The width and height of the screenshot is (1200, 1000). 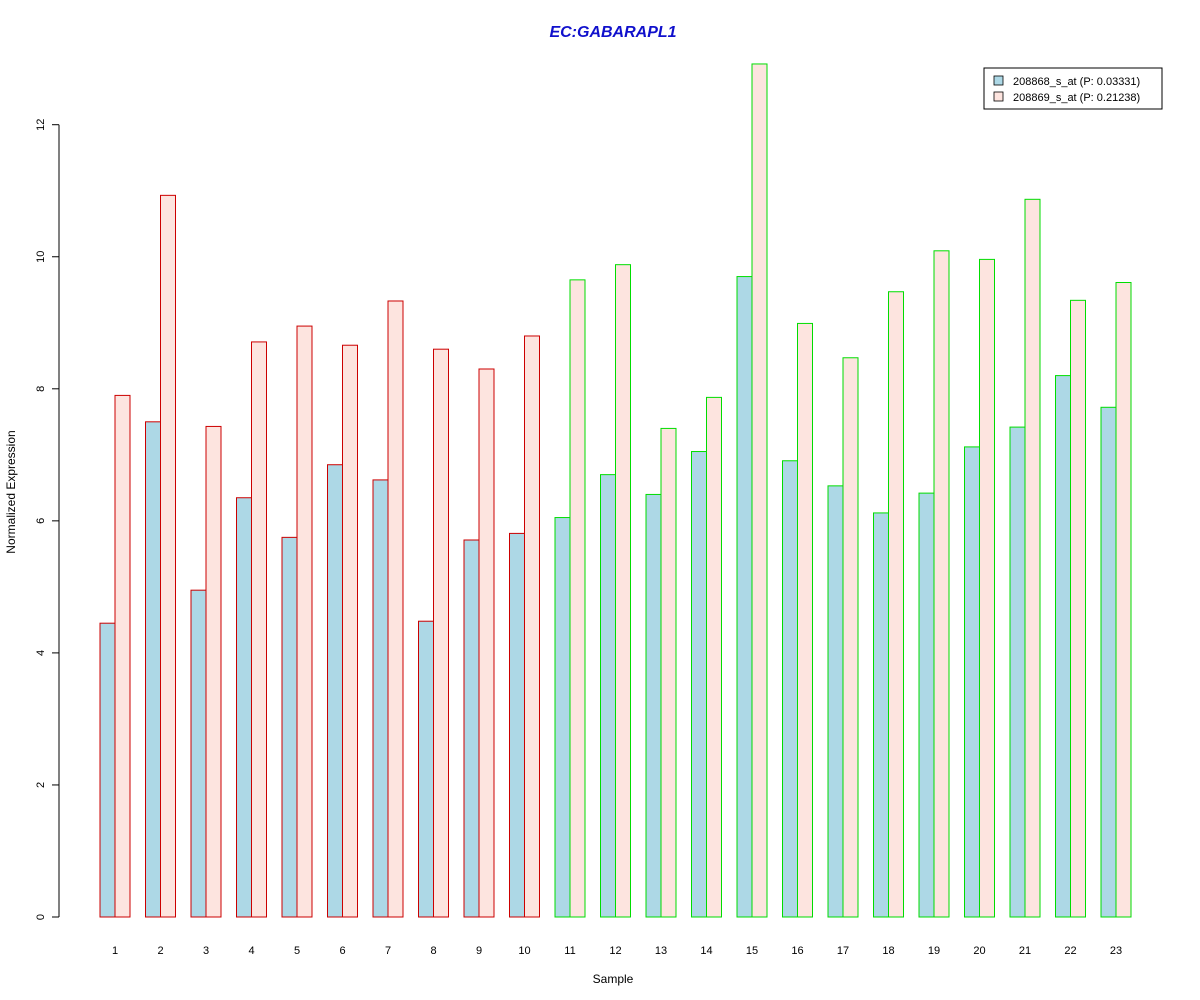 I want to click on x-tick-label: 3, so click(x=206, y=951).